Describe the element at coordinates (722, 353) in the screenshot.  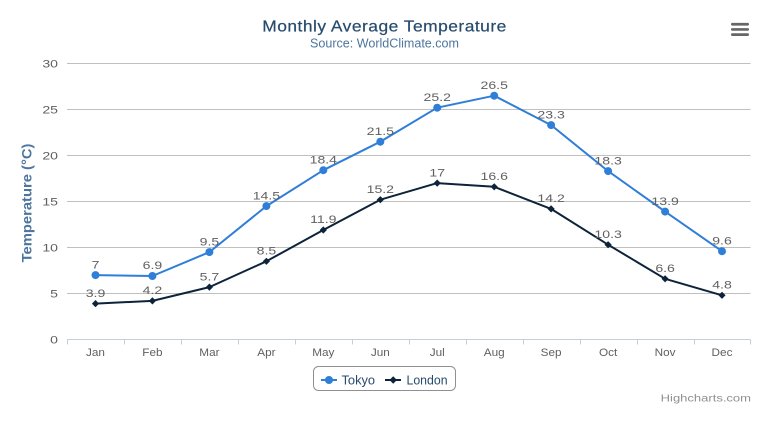
I see `svg-text: Dec` at that location.